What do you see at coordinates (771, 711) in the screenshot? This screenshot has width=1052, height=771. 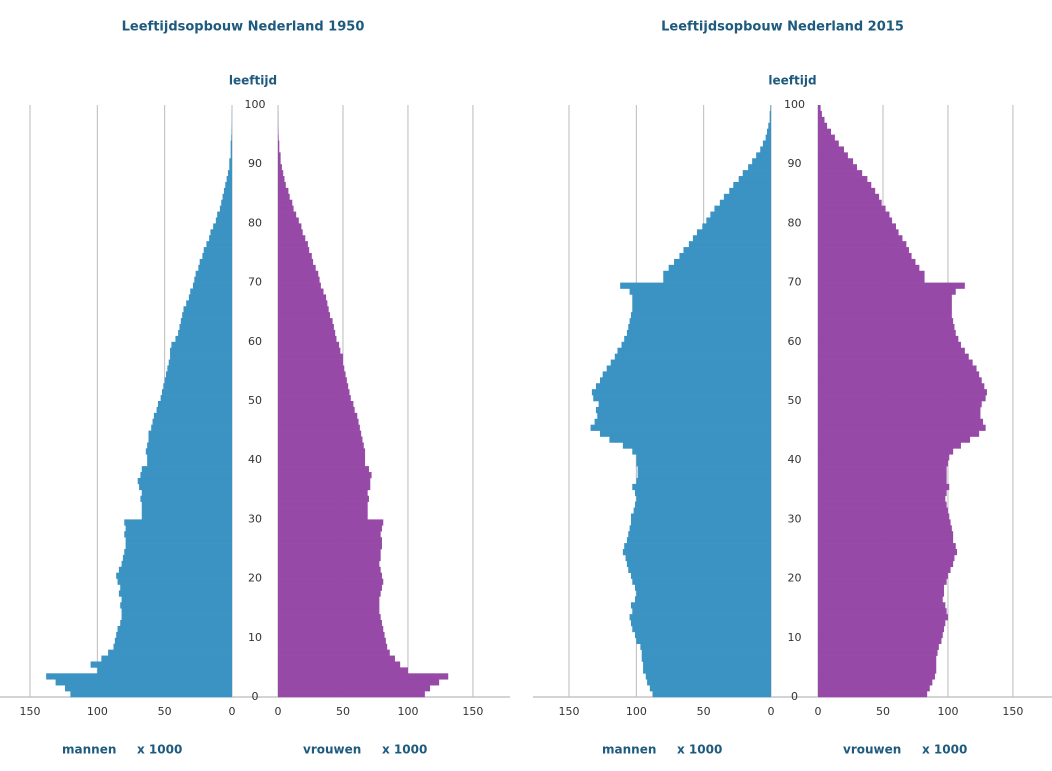 I see `x-tick-label: 0` at bounding box center [771, 711].